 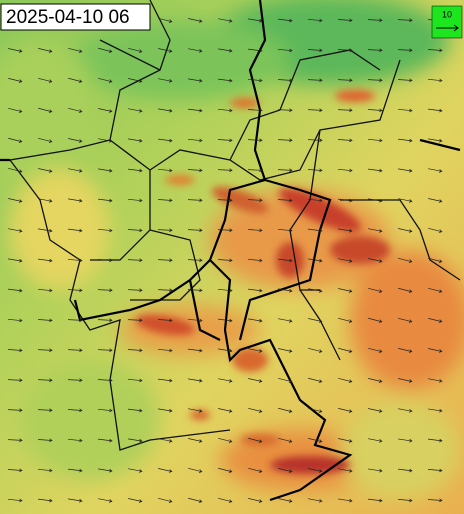 What do you see at coordinates (447, 14) in the screenshot?
I see `legend-label: 10` at bounding box center [447, 14].